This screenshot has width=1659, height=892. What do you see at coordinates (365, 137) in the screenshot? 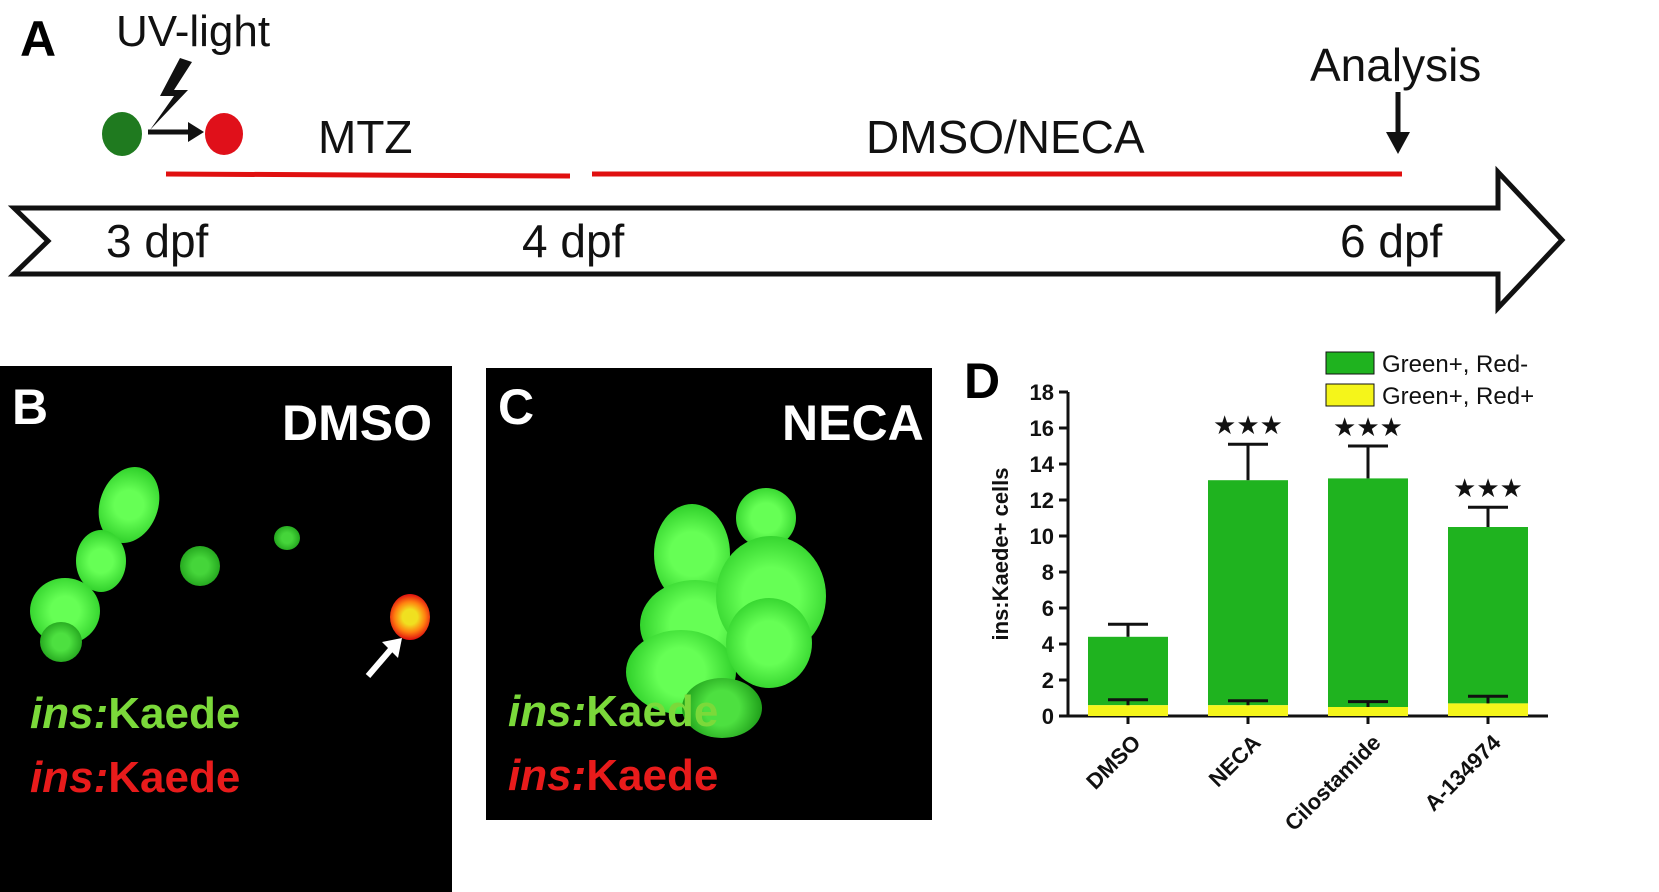
I see `mtz-label: MTZ` at bounding box center [365, 137].